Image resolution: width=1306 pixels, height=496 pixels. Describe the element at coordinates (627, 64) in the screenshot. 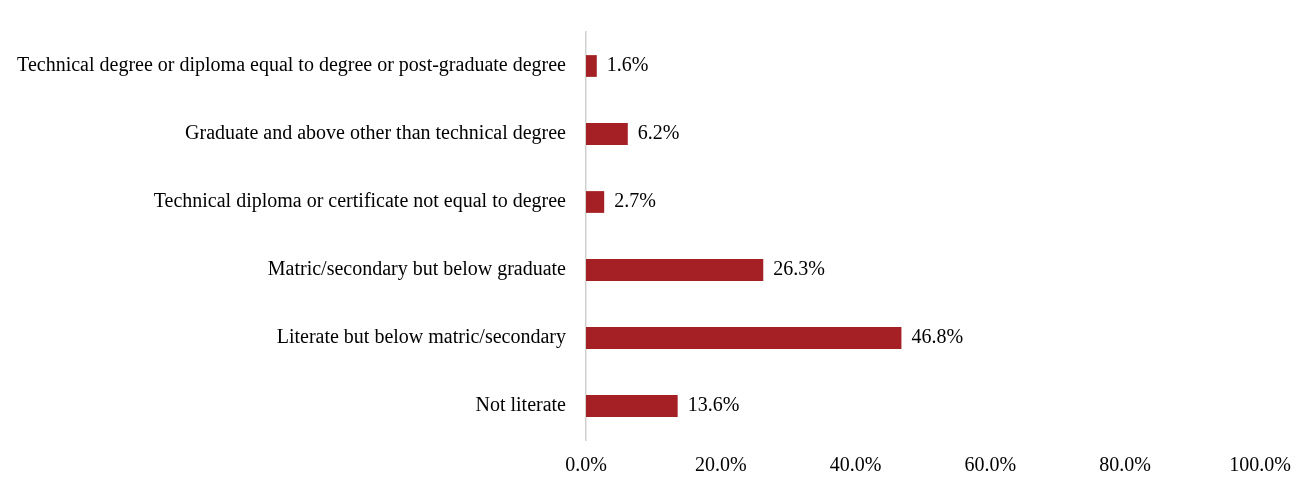

I see `data-label: 1.6%` at that location.